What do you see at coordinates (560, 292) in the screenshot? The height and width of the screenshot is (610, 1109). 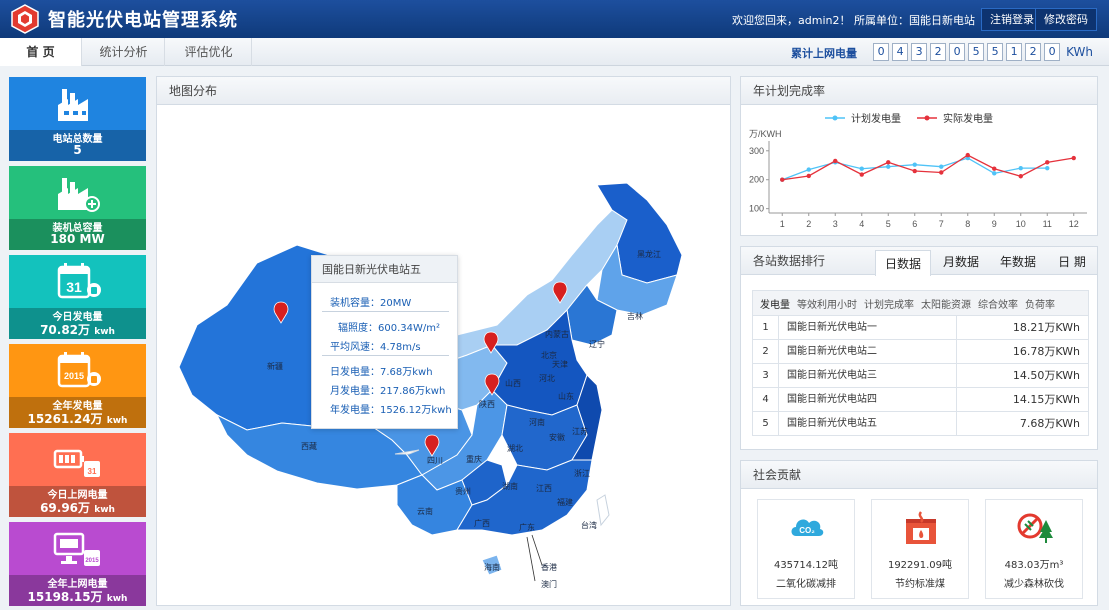 I see `station-marker-inner-mongolia` at bounding box center [560, 292].